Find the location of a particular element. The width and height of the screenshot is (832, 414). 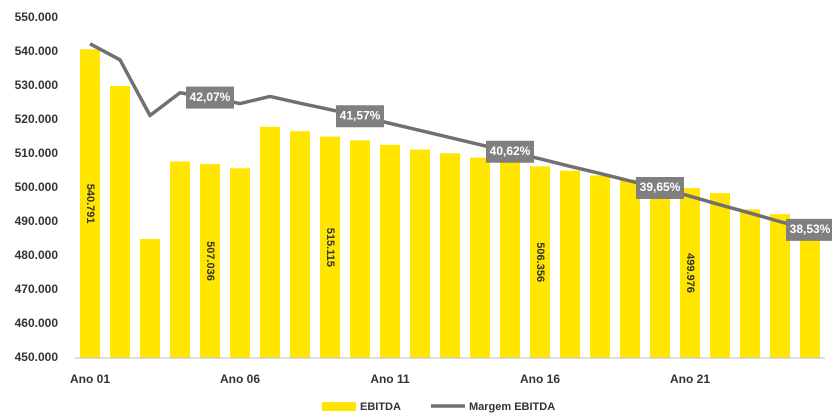

bar-label: 506.356 is located at coordinates (540, 262).